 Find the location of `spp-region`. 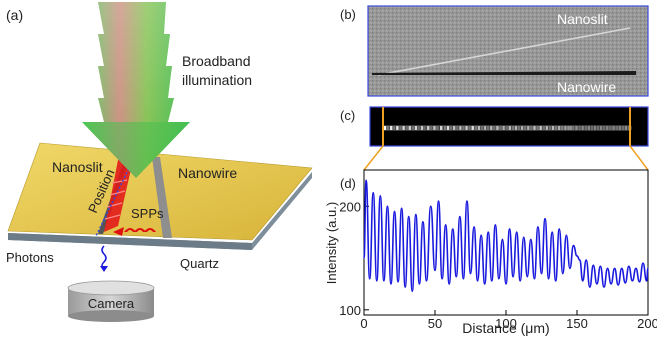

spp-region is located at coordinates (119, 194).